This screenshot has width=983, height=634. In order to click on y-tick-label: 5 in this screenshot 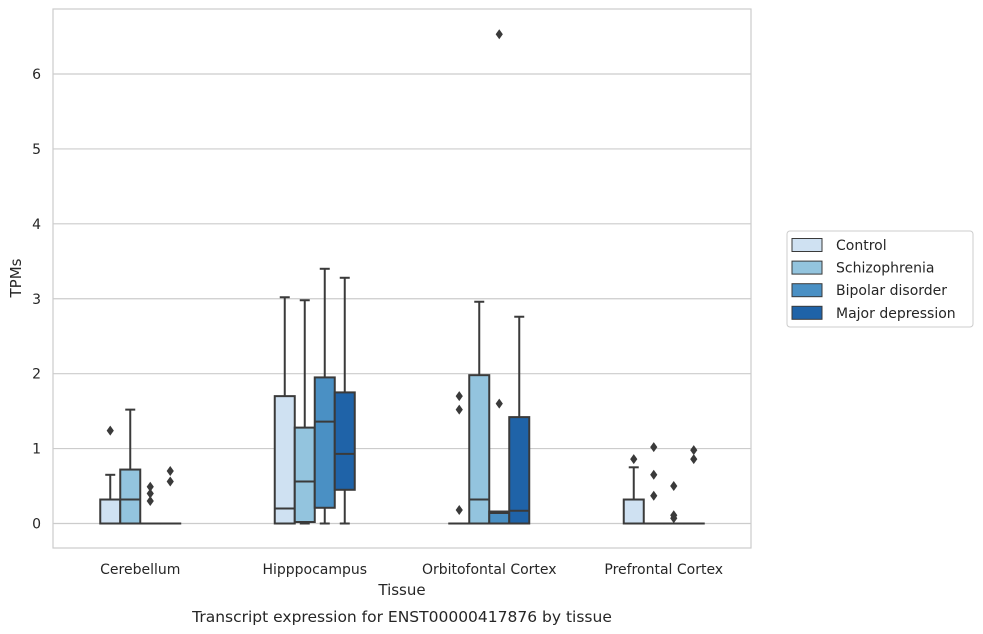, I will do `click(36, 150)`.